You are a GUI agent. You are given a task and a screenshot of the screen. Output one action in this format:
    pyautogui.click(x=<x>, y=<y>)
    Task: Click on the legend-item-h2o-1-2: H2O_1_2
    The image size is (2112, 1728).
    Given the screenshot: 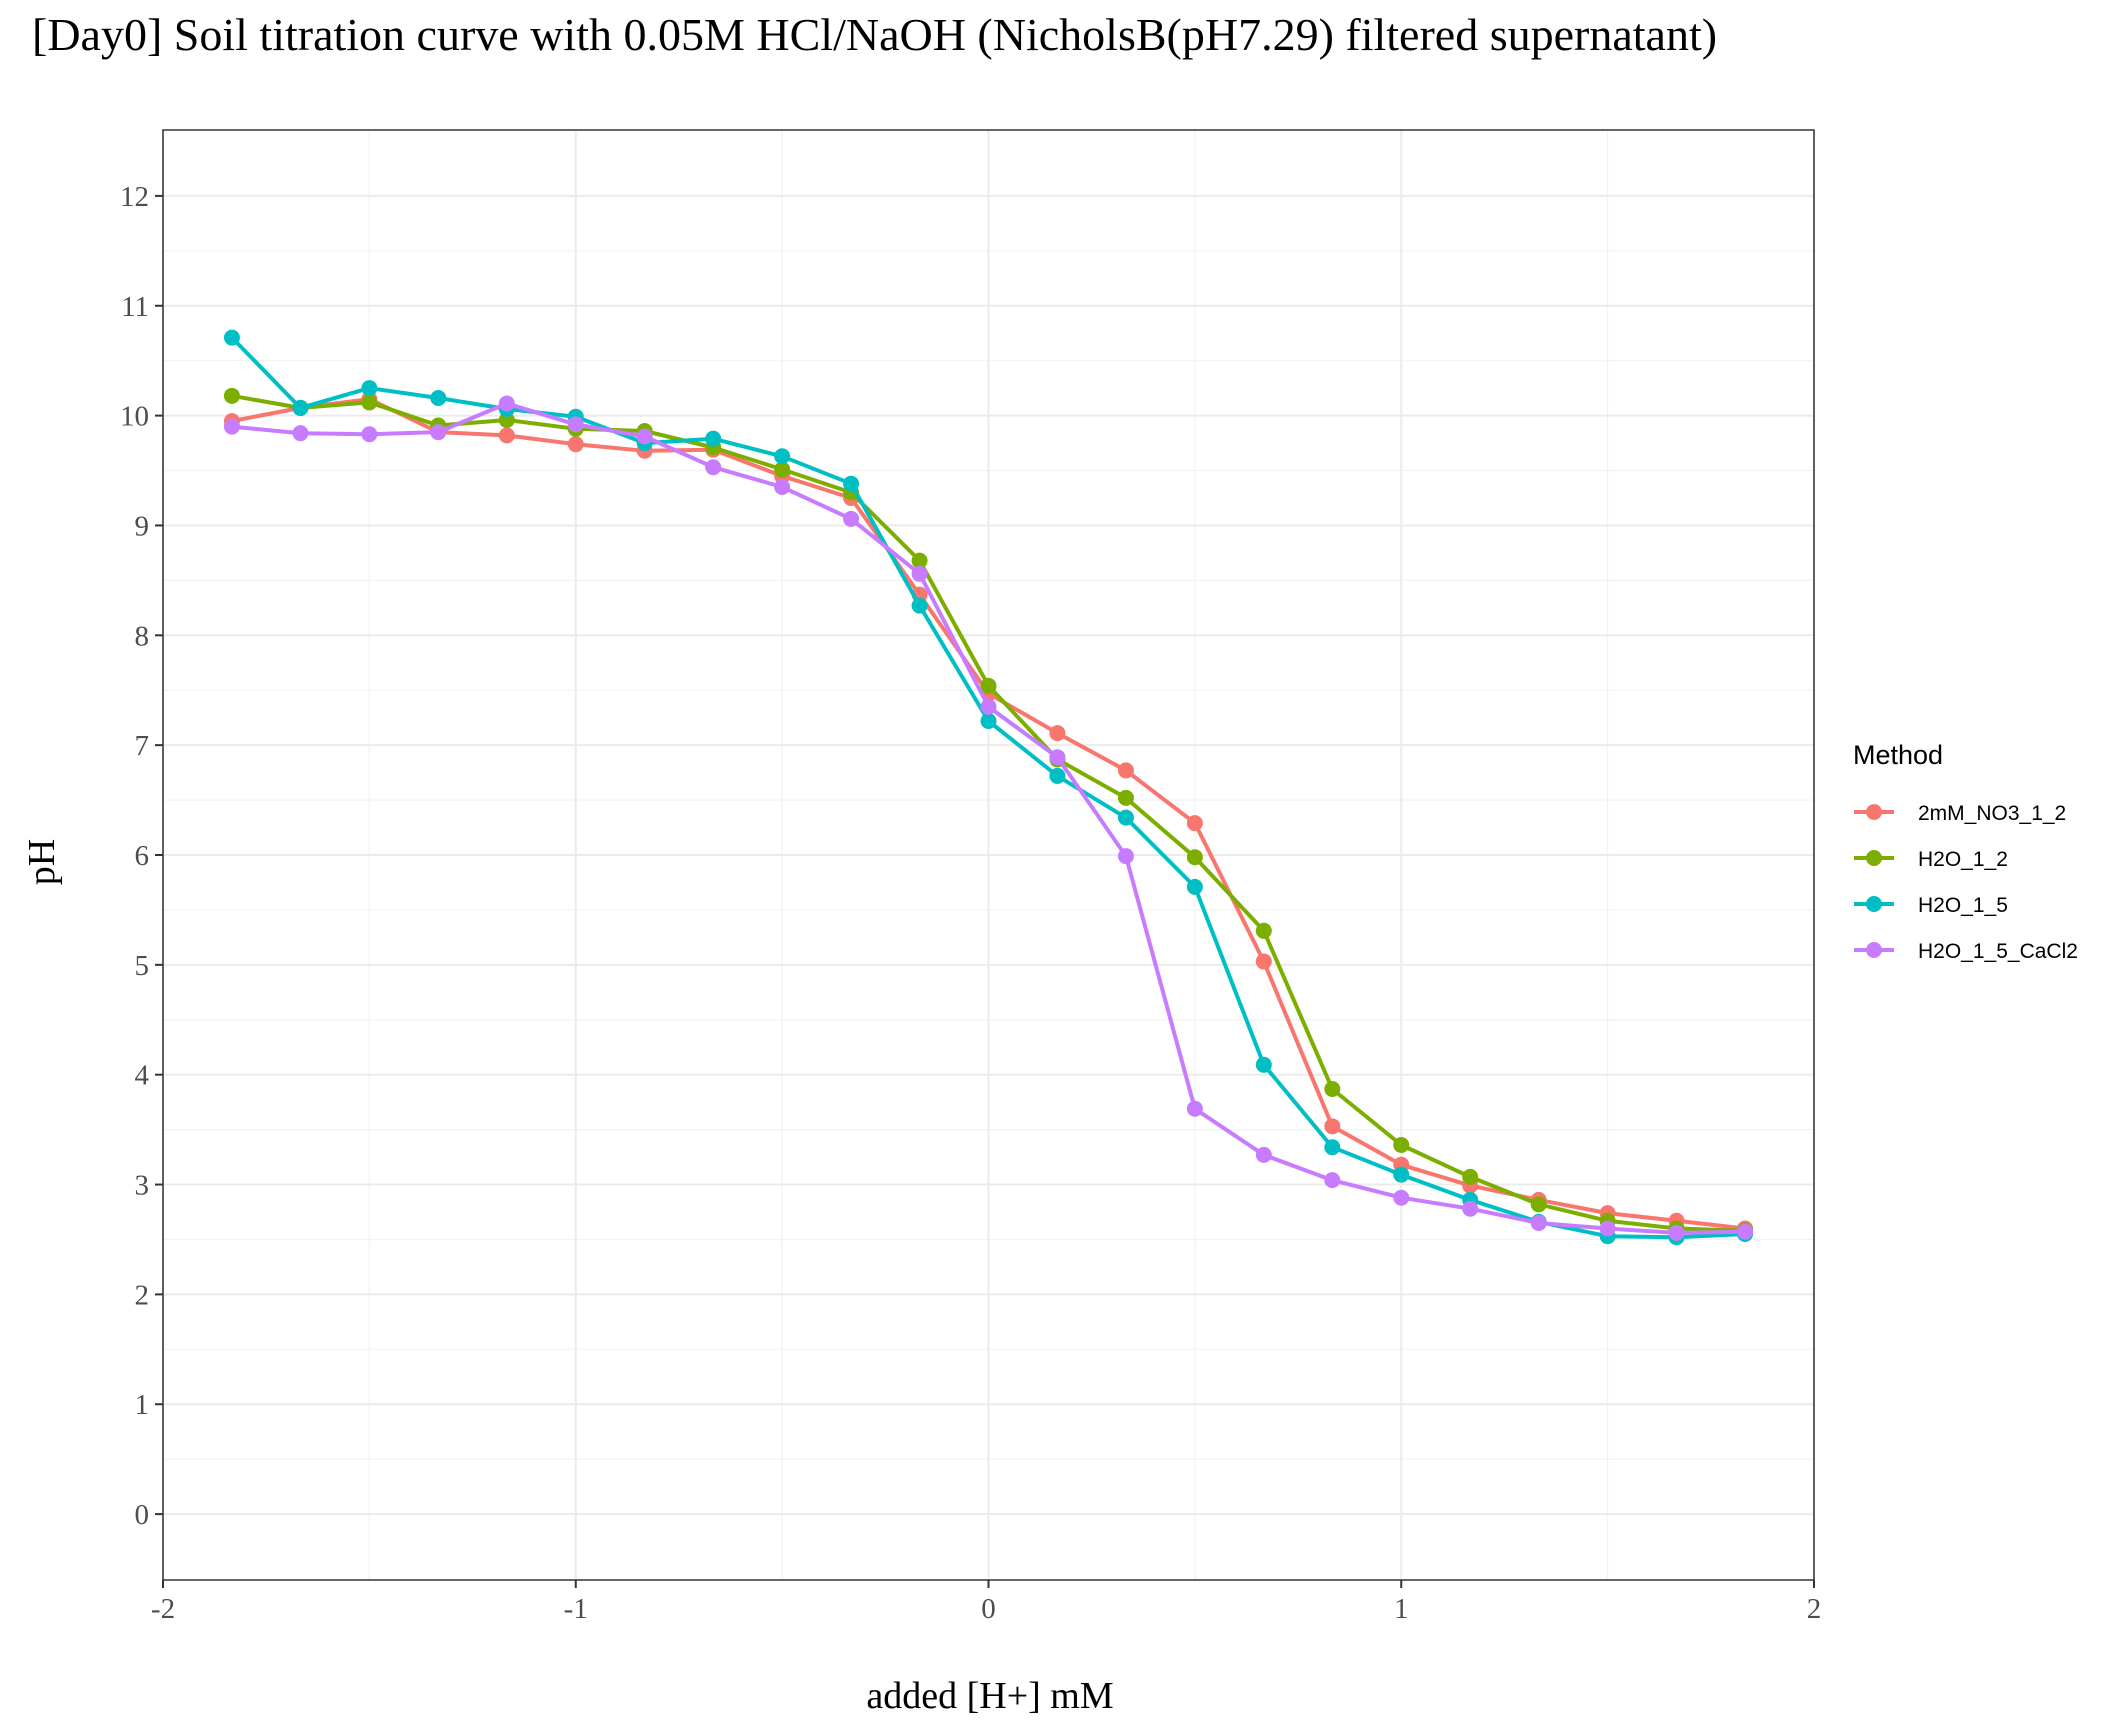 What is the action you would take?
    pyautogui.click(x=1931, y=859)
    